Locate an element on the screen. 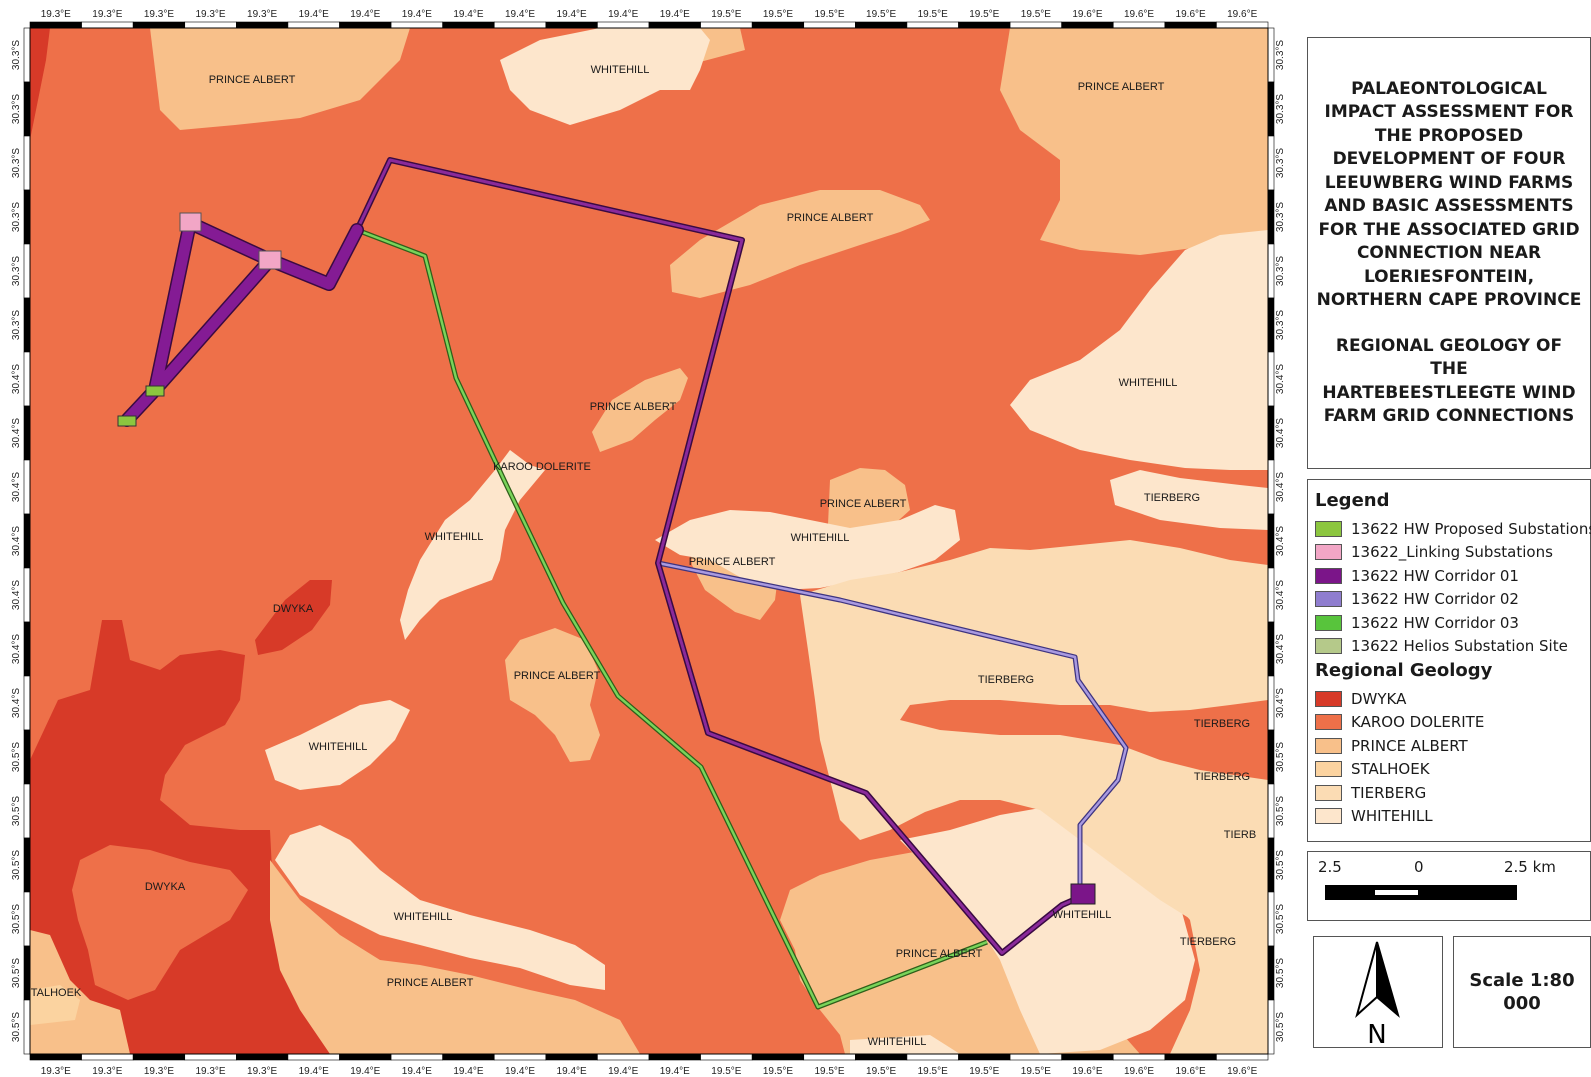  legend-item-swatch is located at coordinates (1328, 552).